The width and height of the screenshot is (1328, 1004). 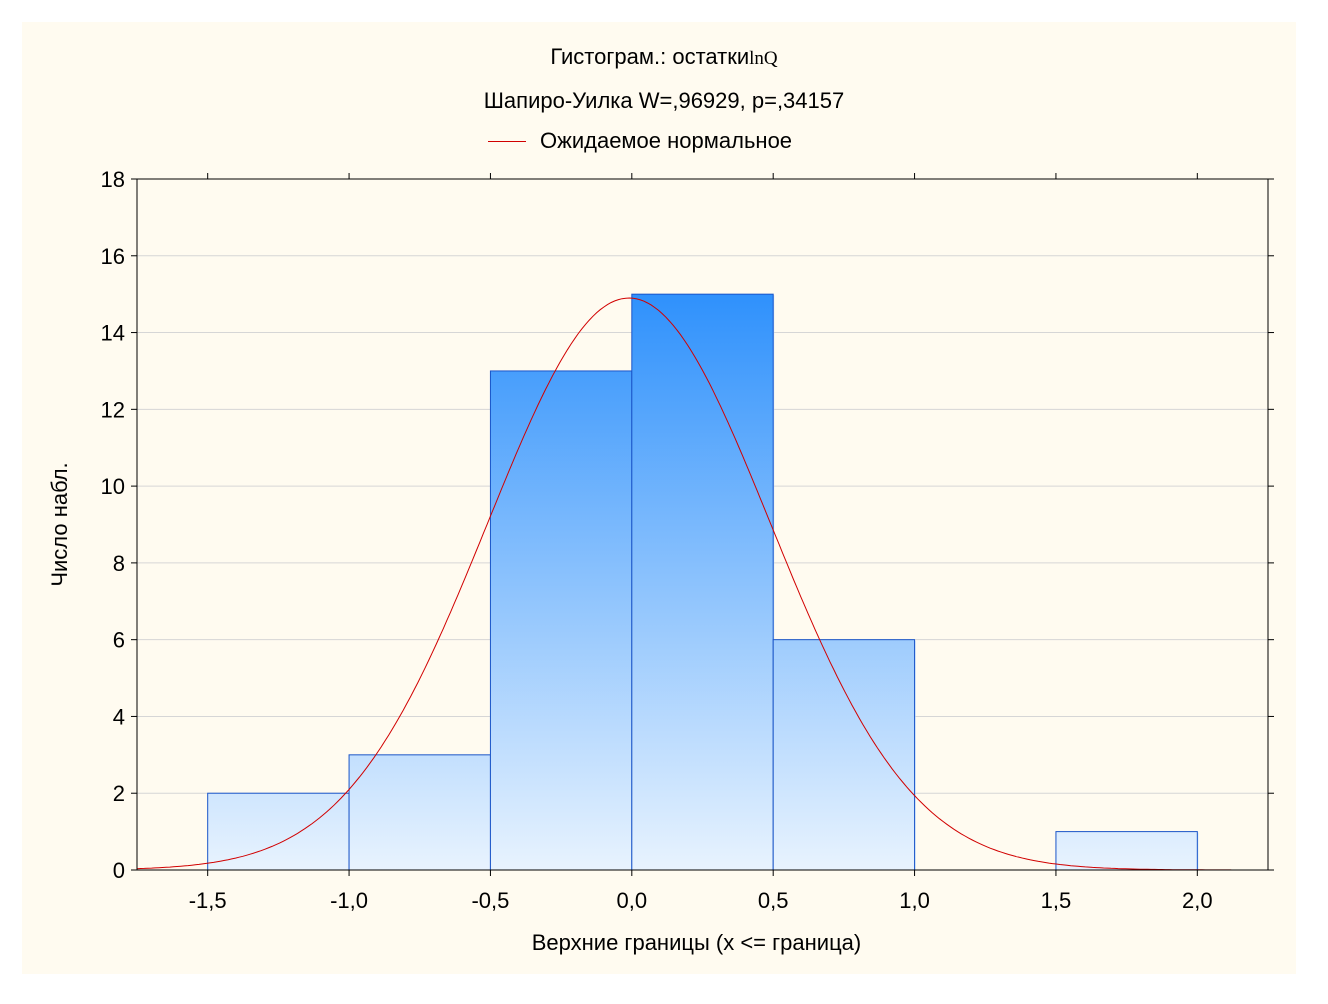 I want to click on y-tick-label: 18, so click(x=113, y=179).